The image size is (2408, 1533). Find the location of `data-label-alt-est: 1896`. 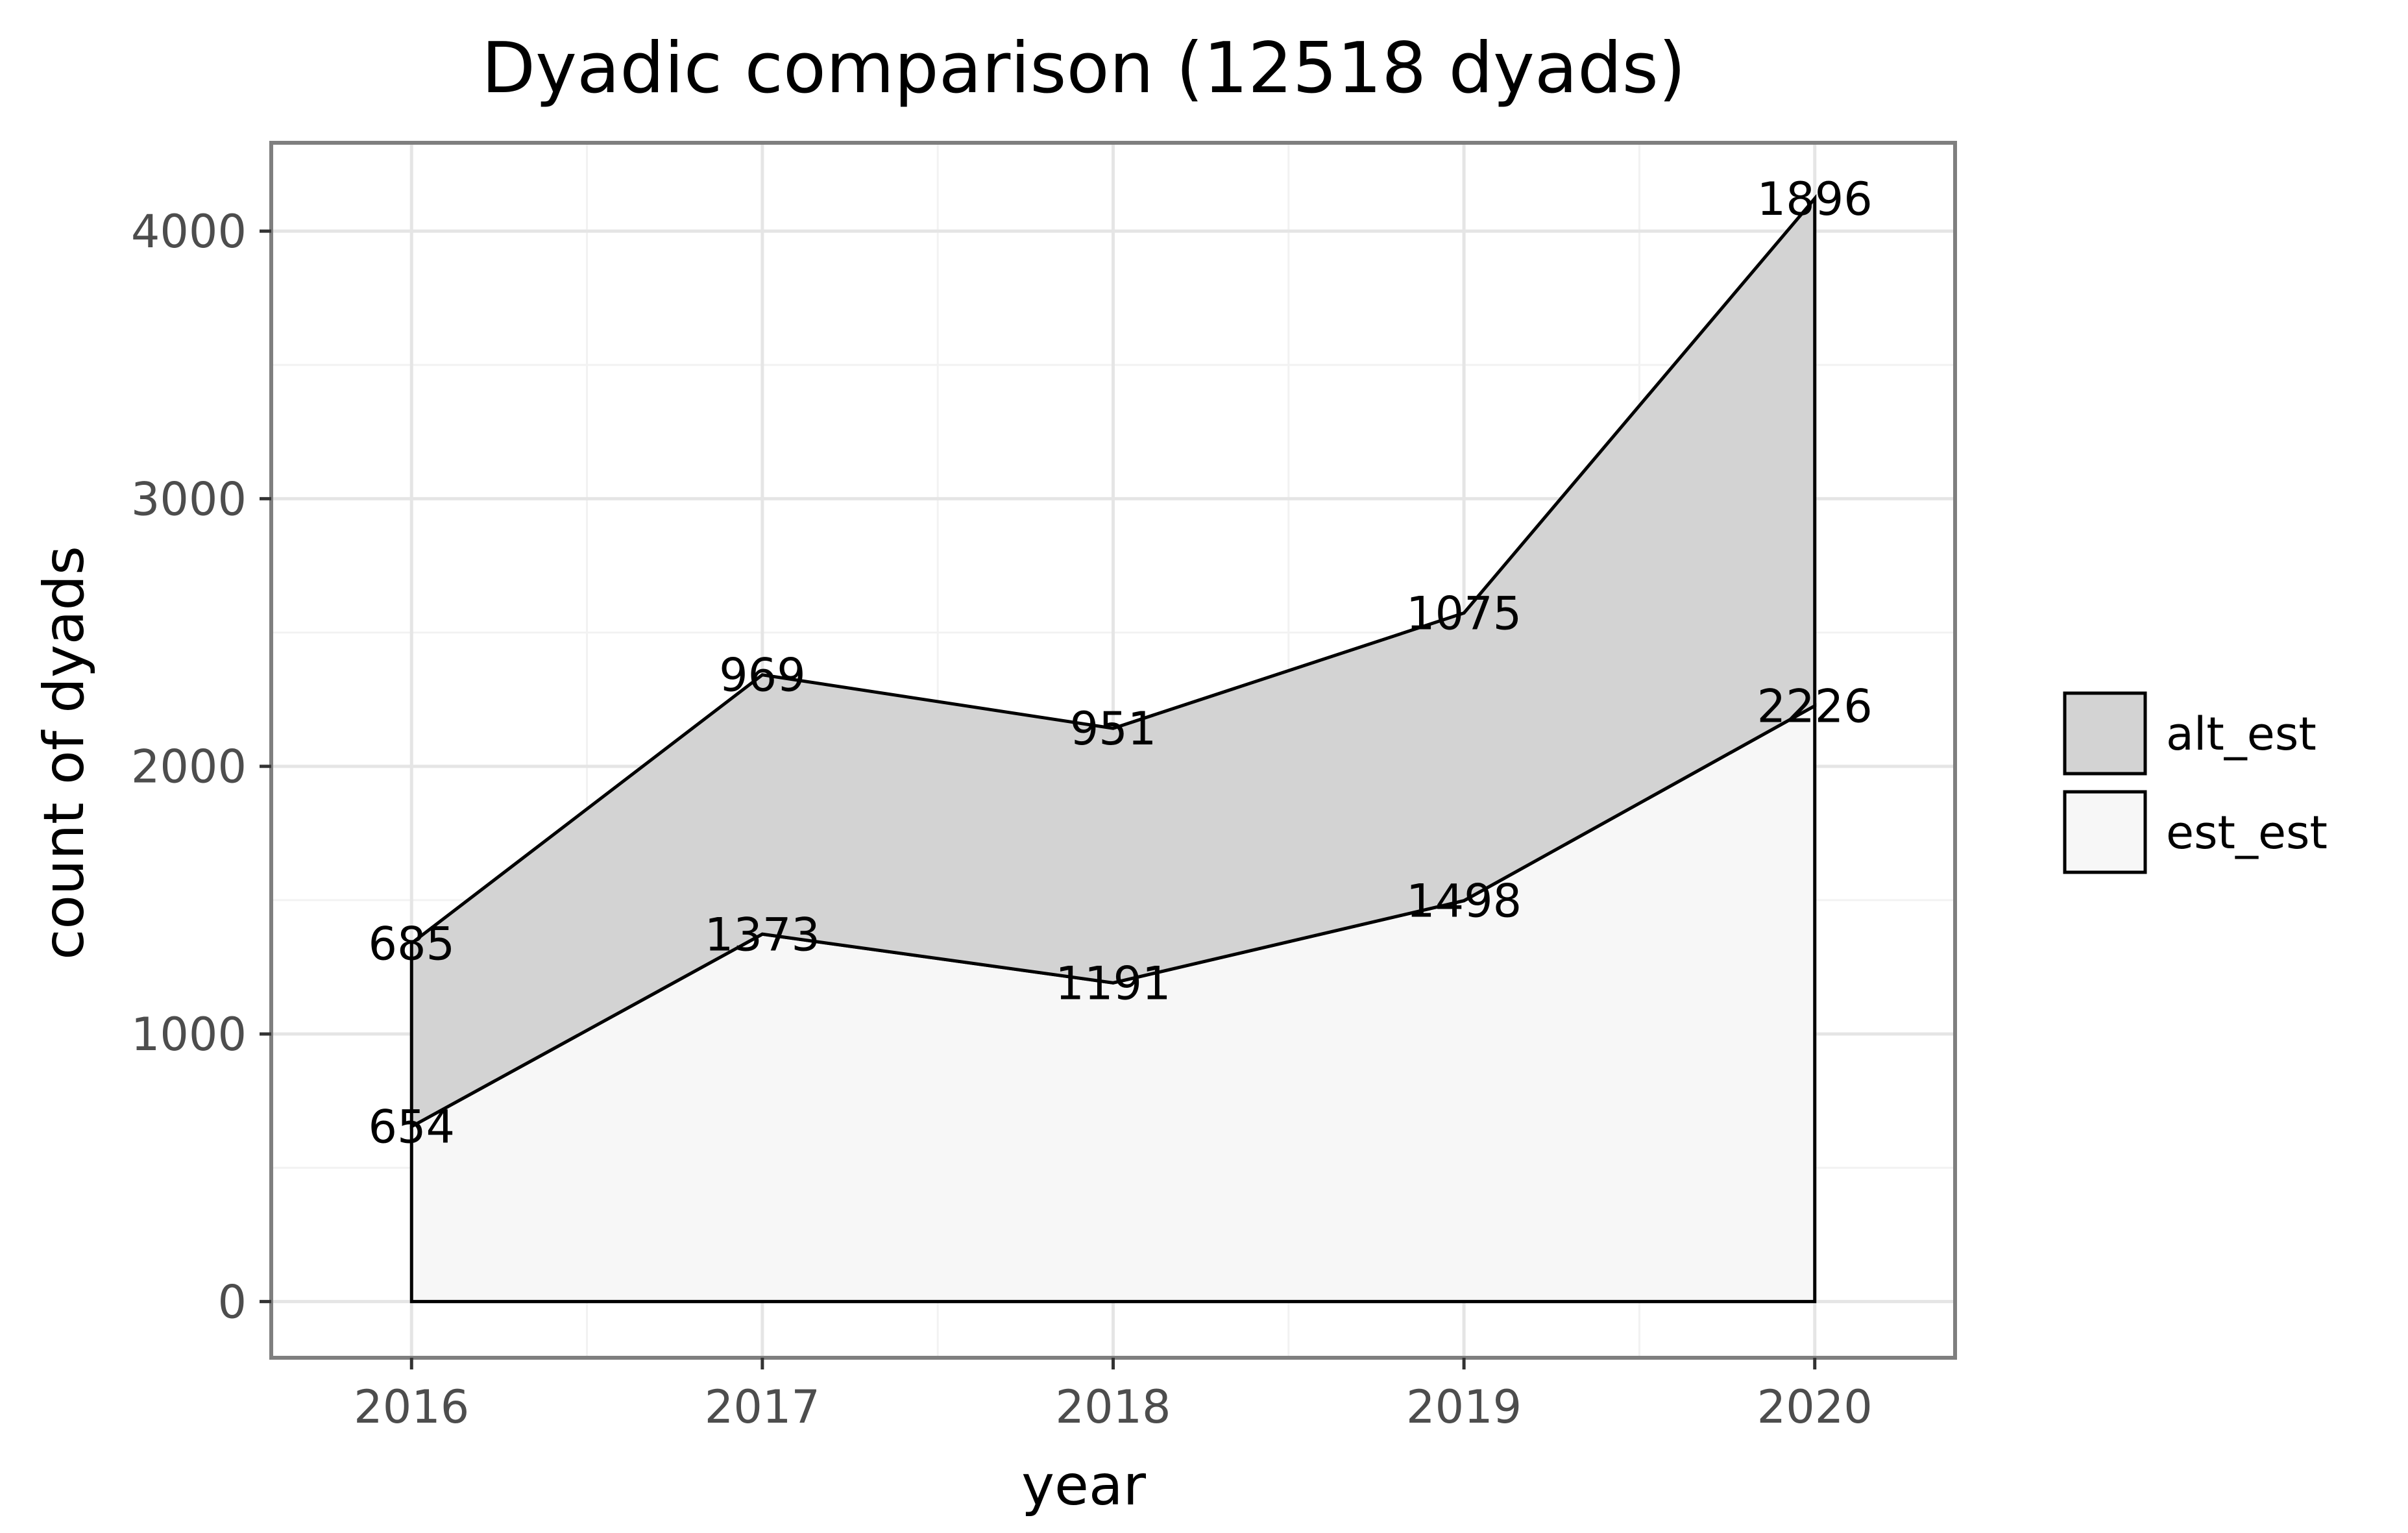

data-label-alt-est: 1896 is located at coordinates (1815, 199).